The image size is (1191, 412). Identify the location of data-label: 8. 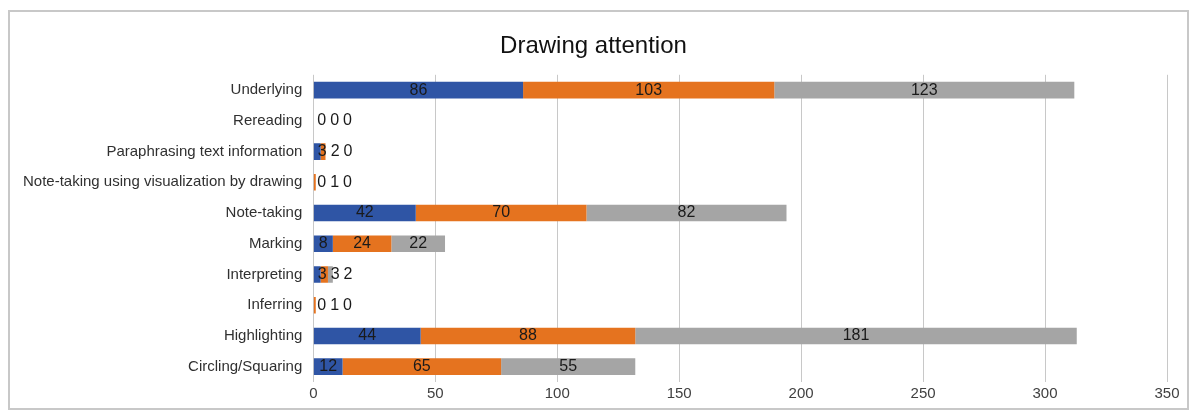
(323, 243).